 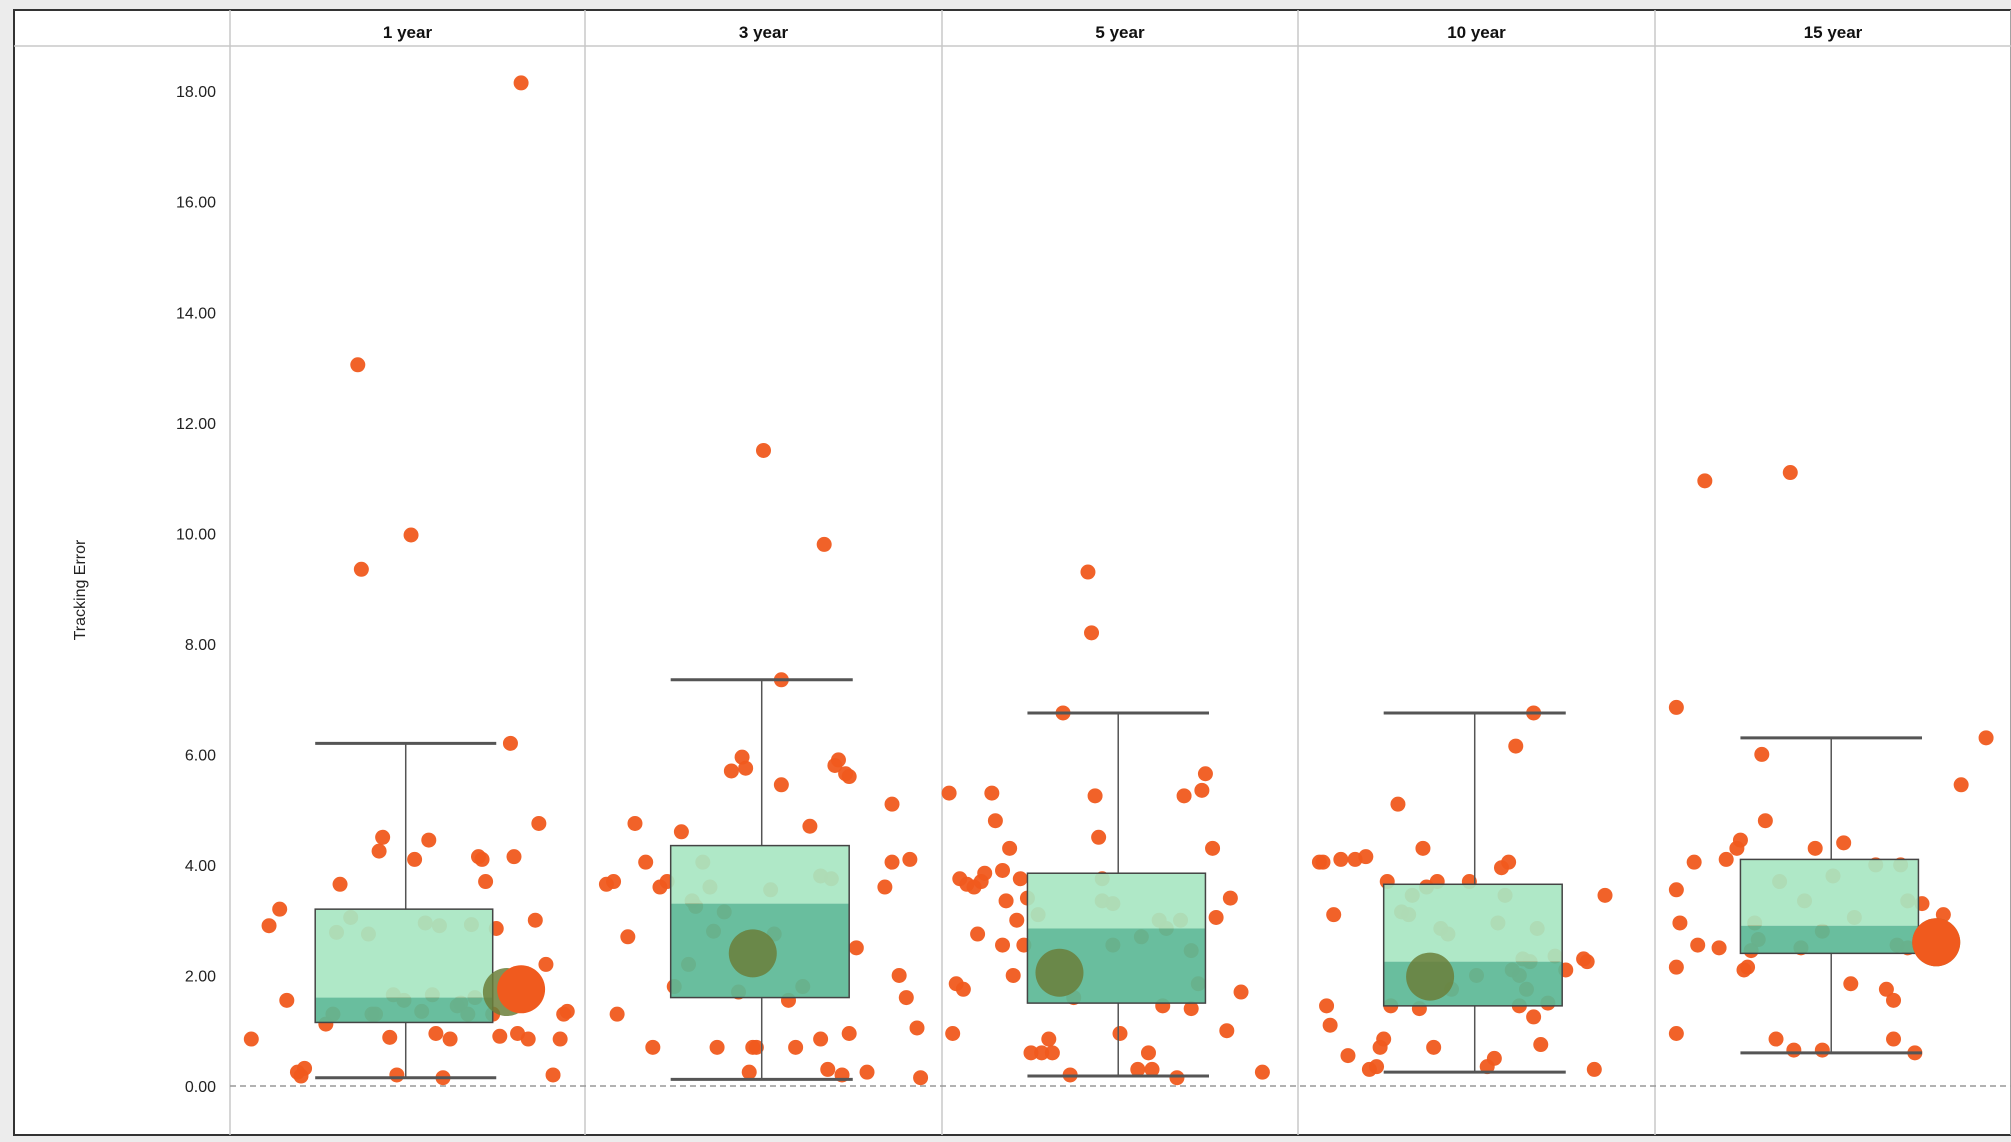 What do you see at coordinates (200, 755) in the screenshot?
I see `y-tick-label: 6.00` at bounding box center [200, 755].